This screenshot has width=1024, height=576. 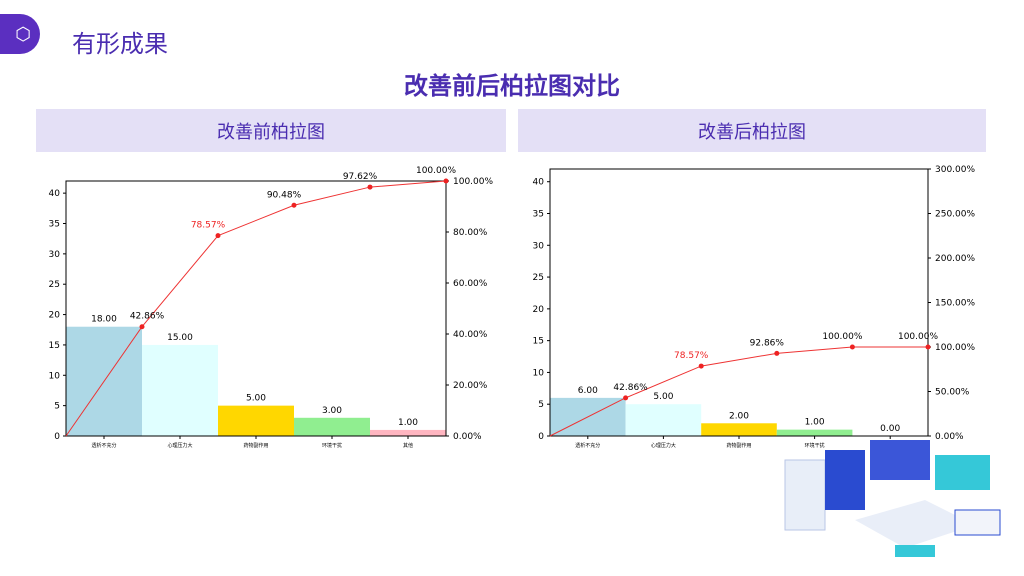 What do you see at coordinates (738, 391) in the screenshot?
I see `cumulative-line` at bounding box center [738, 391].